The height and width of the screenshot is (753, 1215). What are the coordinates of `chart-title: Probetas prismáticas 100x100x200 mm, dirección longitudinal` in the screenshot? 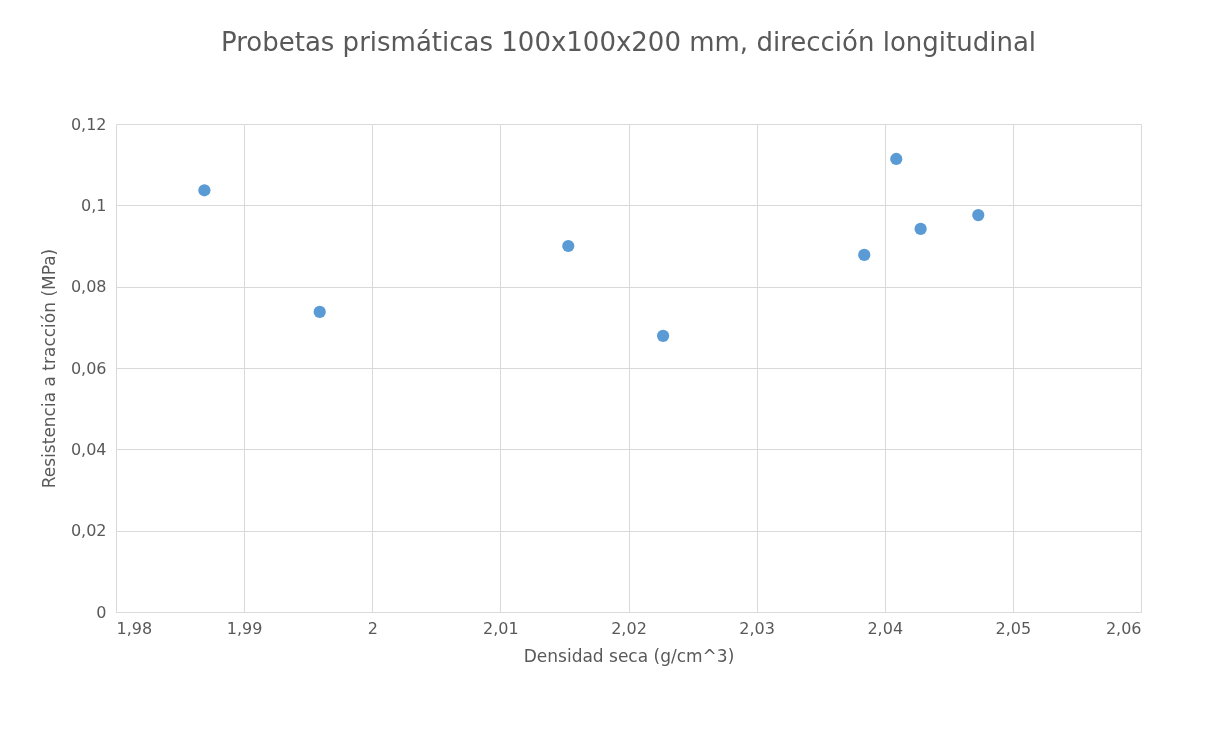 It's located at (628, 42).